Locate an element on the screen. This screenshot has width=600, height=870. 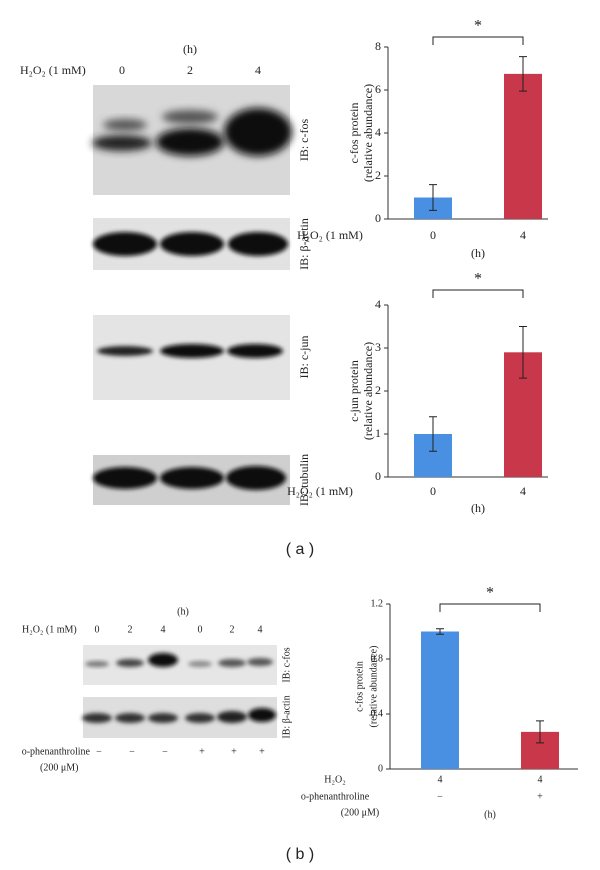
blot-label: IB: tubulin is located at coordinates (304, 480).